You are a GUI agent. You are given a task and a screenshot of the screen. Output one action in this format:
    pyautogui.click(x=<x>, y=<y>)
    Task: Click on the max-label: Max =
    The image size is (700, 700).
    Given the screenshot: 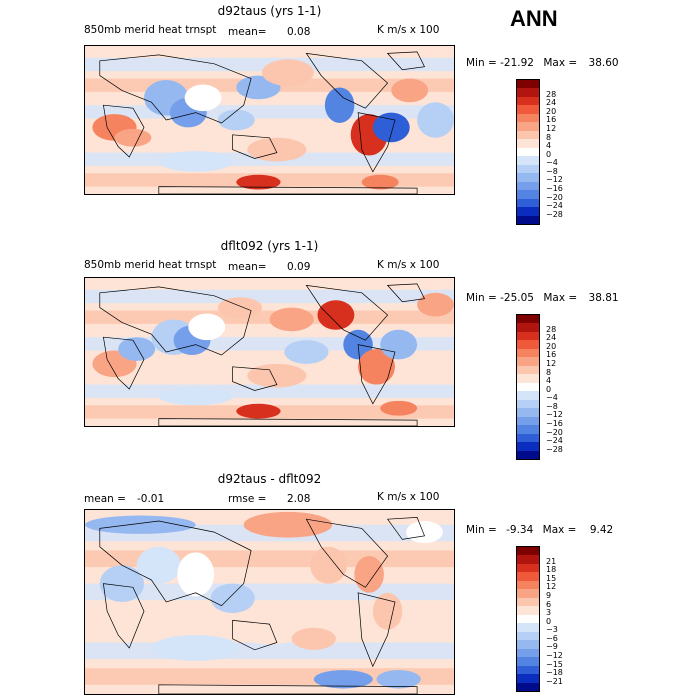 What is the action you would take?
    pyautogui.click(x=560, y=298)
    